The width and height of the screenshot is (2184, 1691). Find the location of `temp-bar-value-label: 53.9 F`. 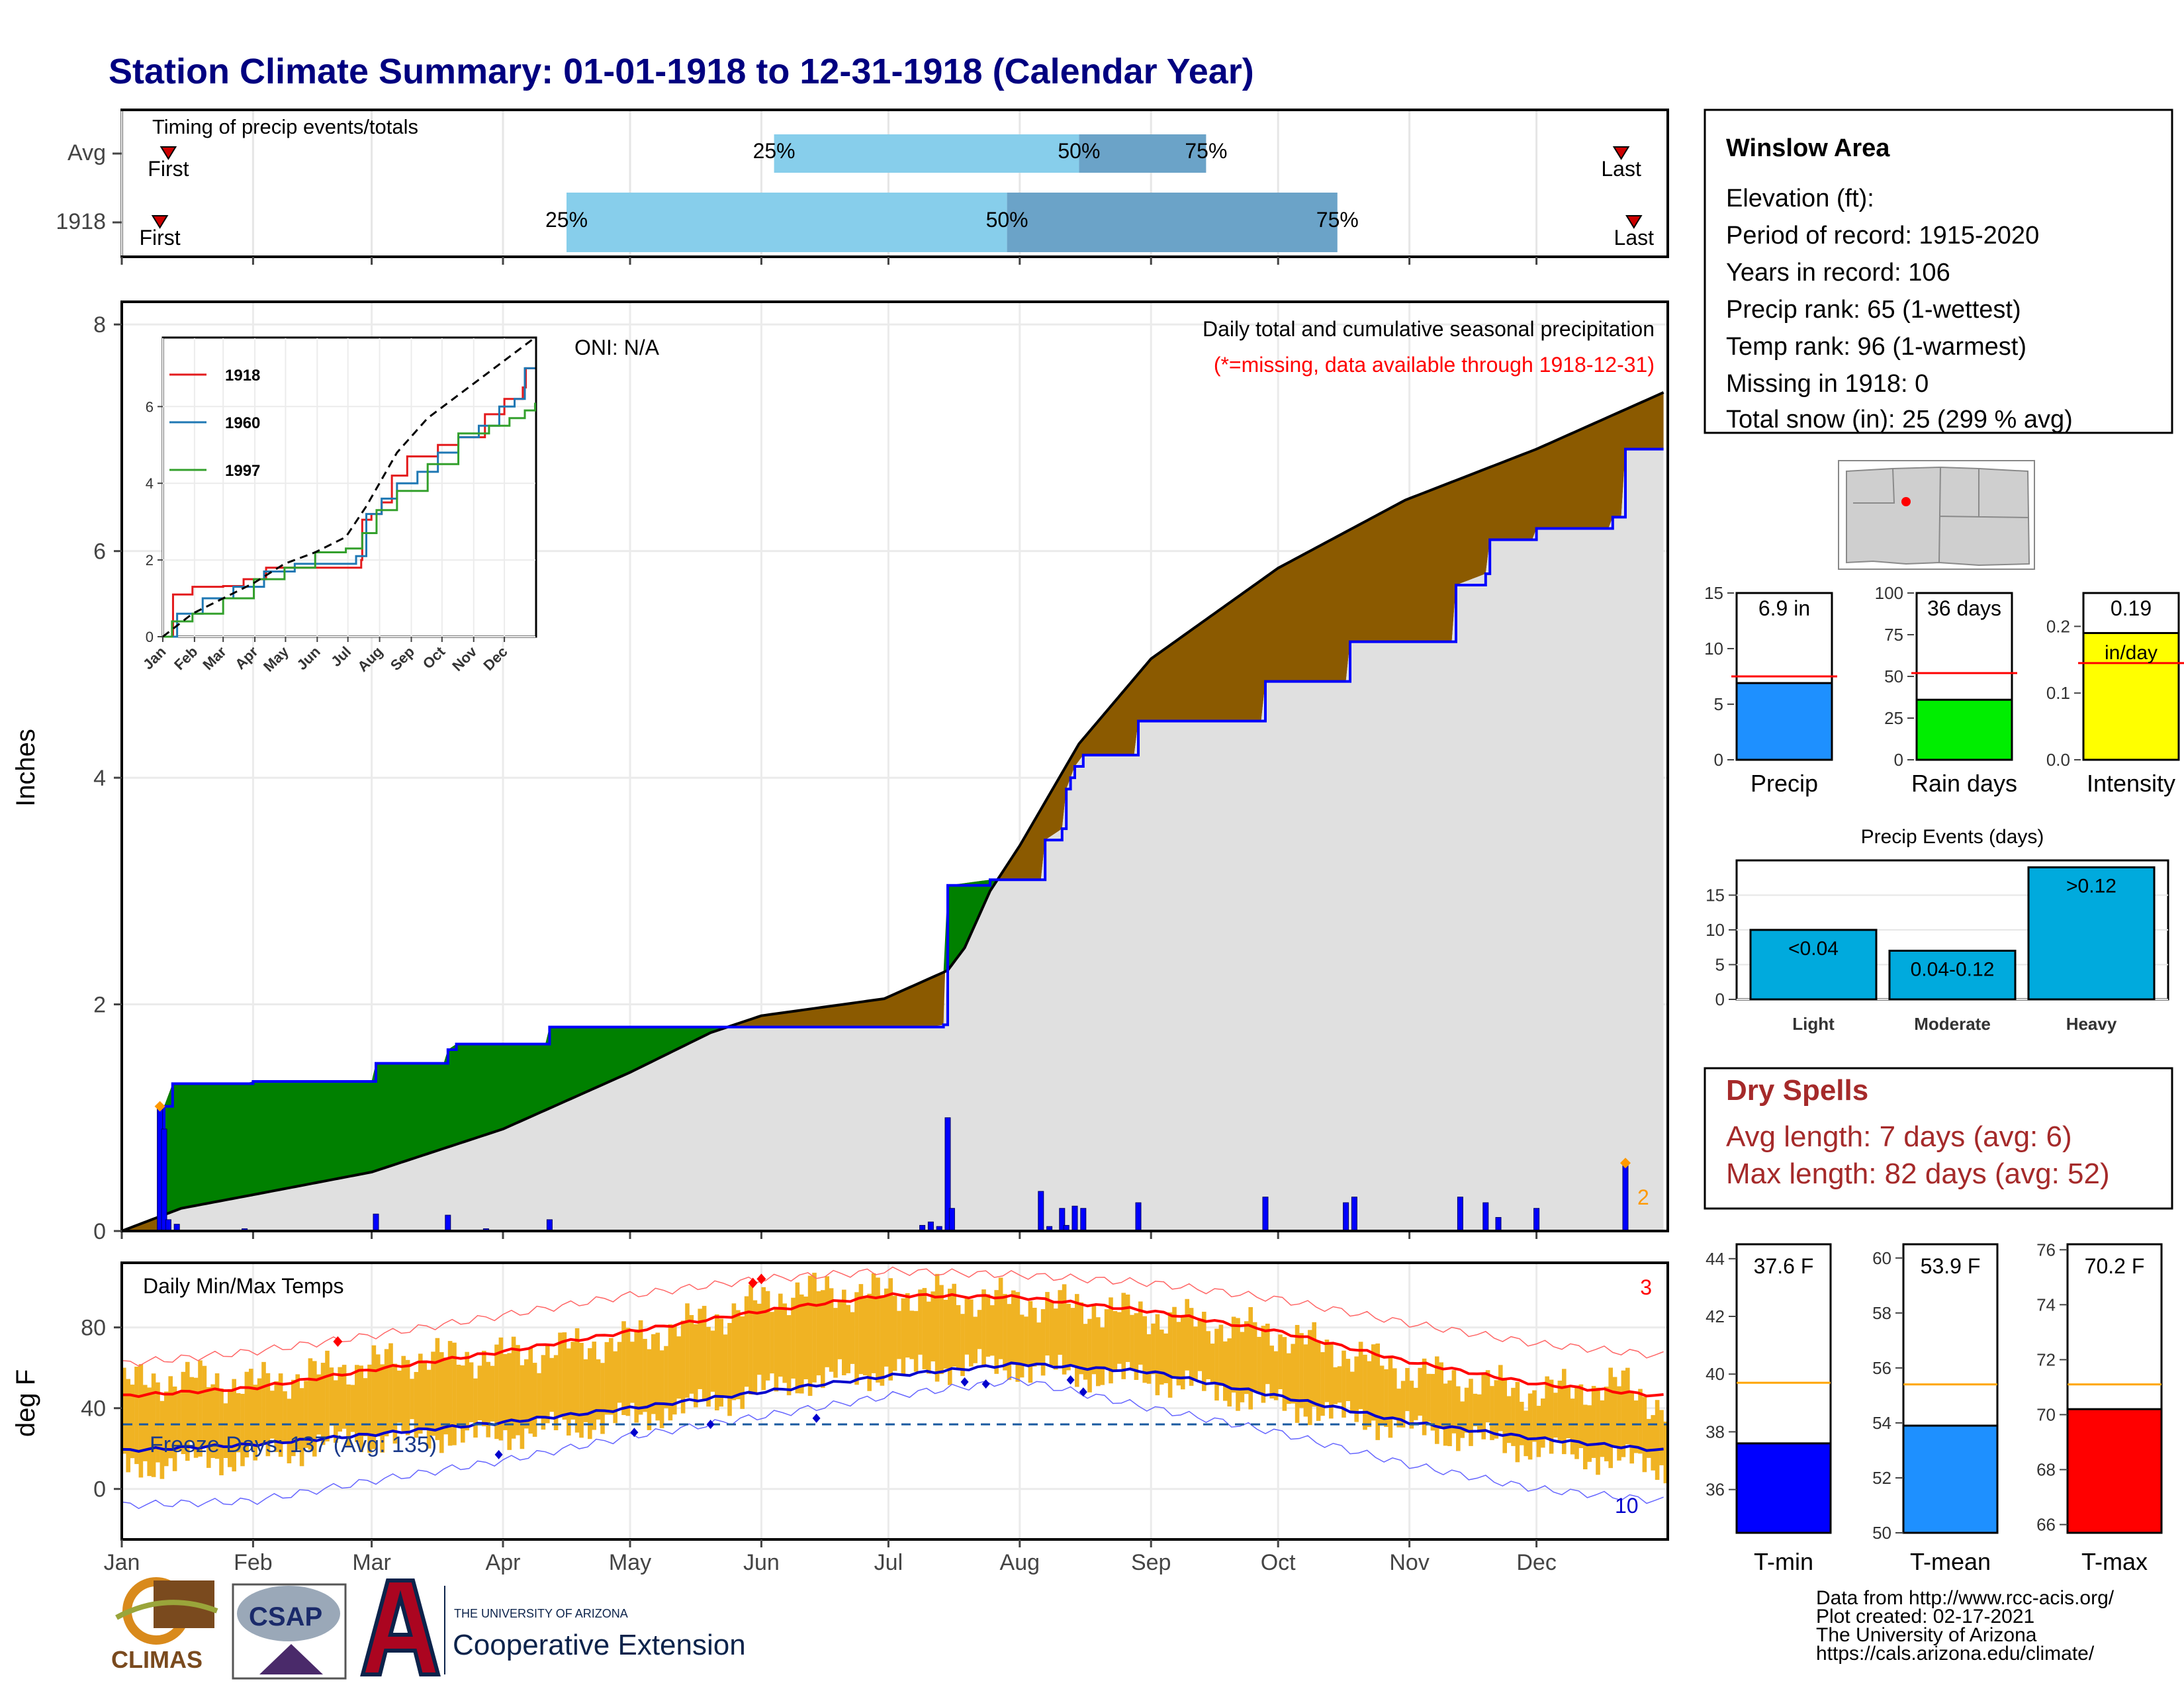

temp-bar-value-label: 53.9 F is located at coordinates (1951, 1266).